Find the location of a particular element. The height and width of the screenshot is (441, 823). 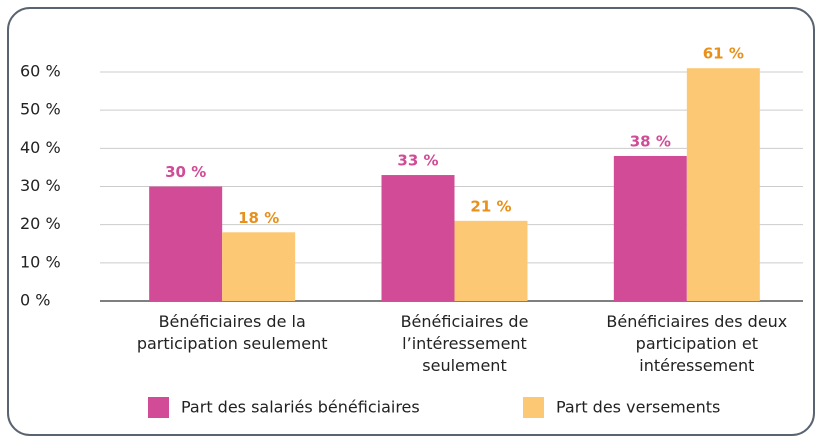

y-tick-label: 10 % is located at coordinates (40, 261).